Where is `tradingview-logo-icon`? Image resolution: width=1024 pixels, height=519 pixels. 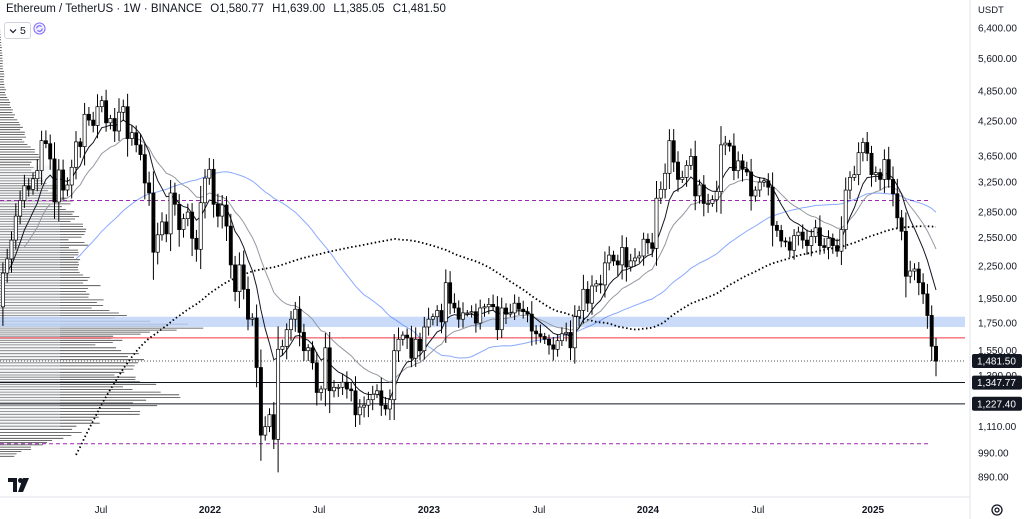 tradingview-logo-icon is located at coordinates (19, 485).